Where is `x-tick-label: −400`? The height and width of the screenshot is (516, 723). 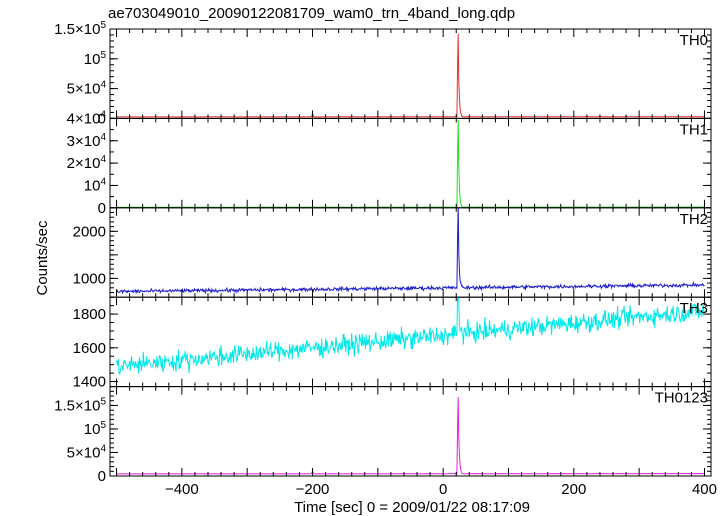
x-tick-label: −400 is located at coordinates (182, 489).